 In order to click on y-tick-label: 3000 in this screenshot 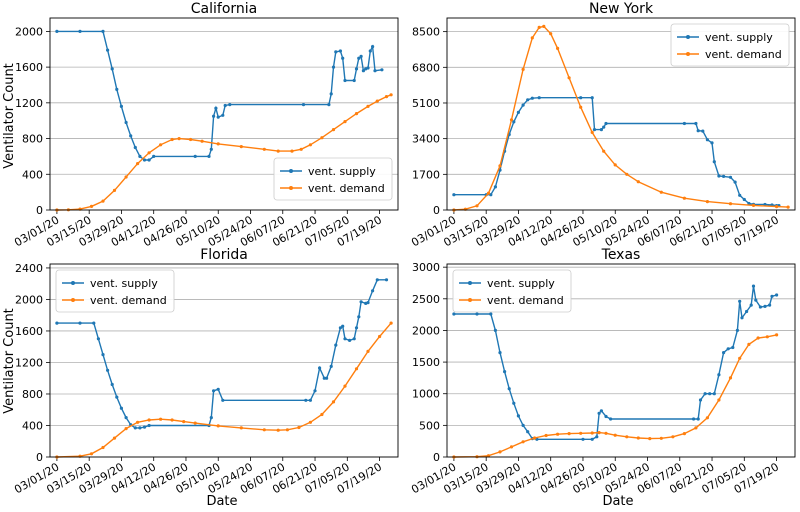, I will do `click(426, 267)`.